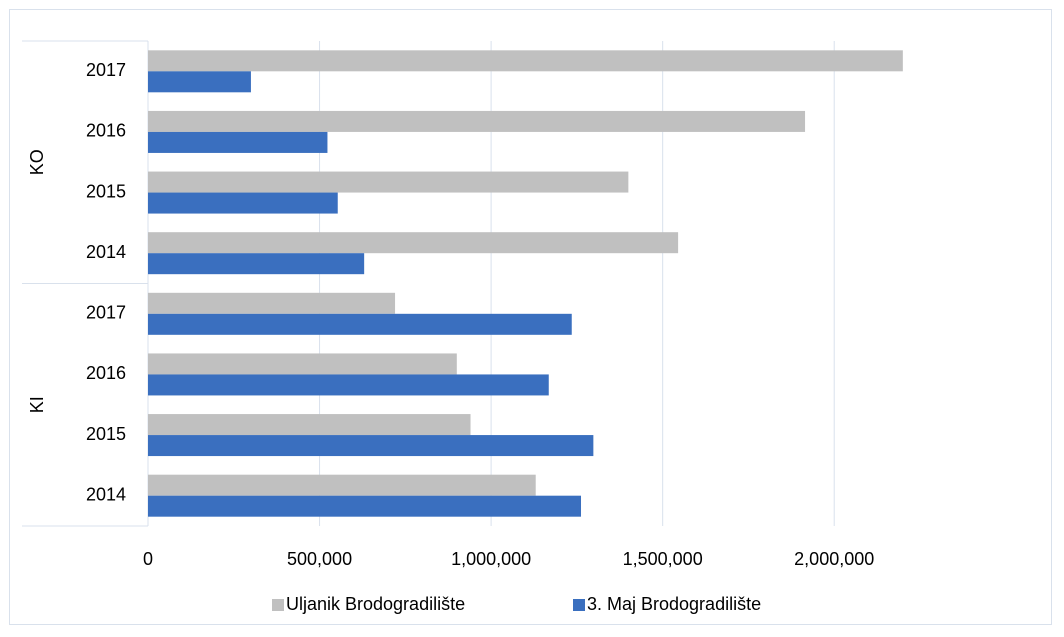 Image resolution: width=1064 pixels, height=637 pixels. Describe the element at coordinates (148, 559) in the screenshot. I see `x-tick-label: 0` at that location.